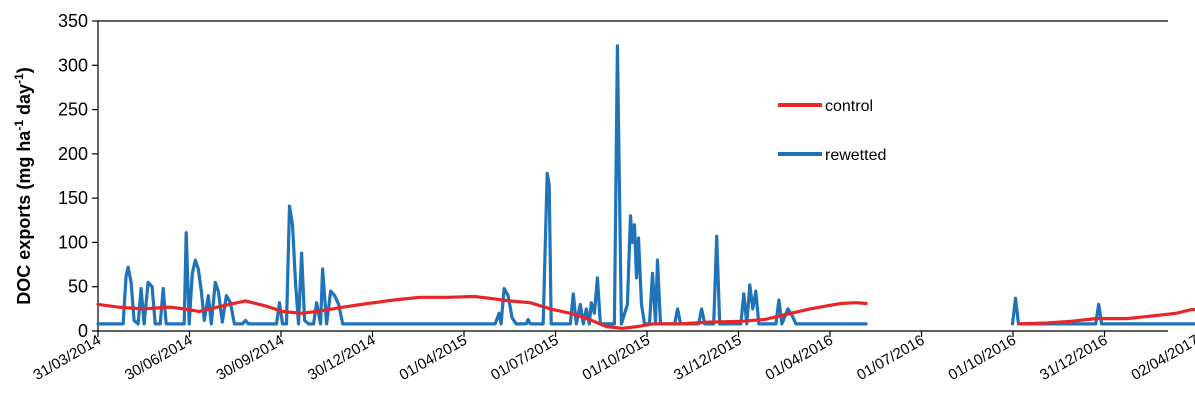  I want to click on x-tick-label: 31/12/2015, so click(708, 358).